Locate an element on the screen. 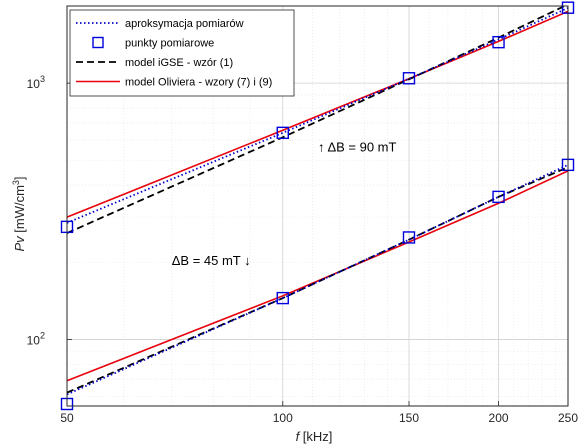  legend-entry-label: punkty pomiarowe is located at coordinates (169, 44).